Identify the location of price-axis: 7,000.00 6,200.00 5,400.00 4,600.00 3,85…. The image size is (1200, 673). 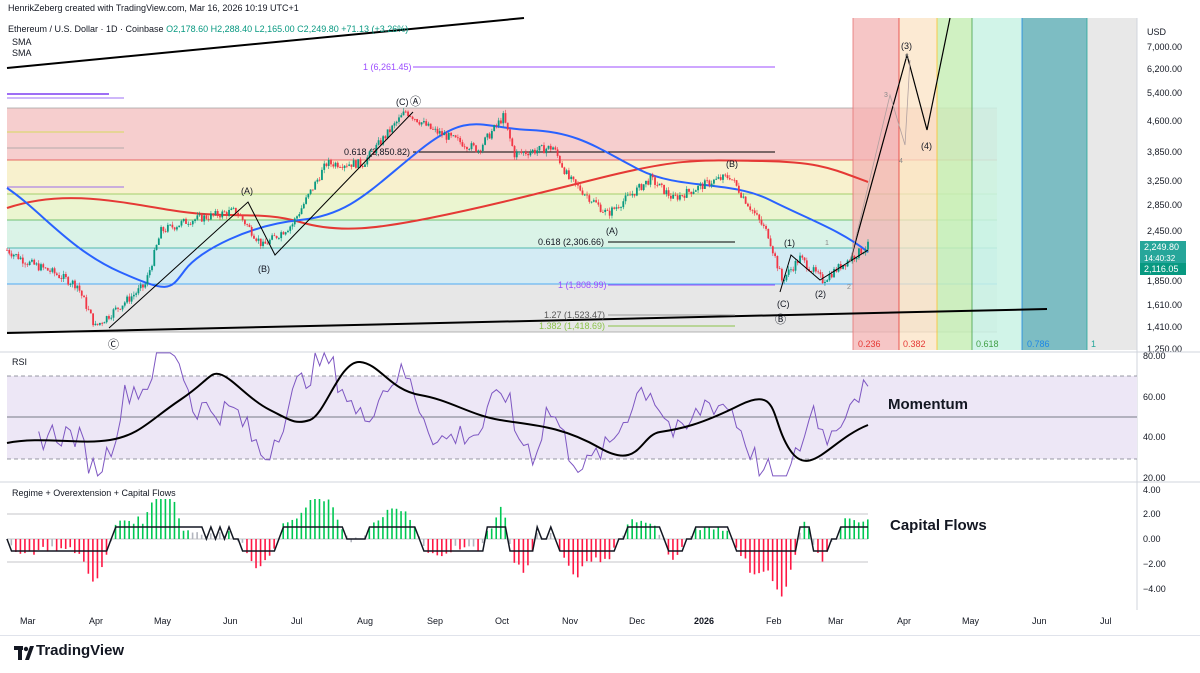
(1164, 198).